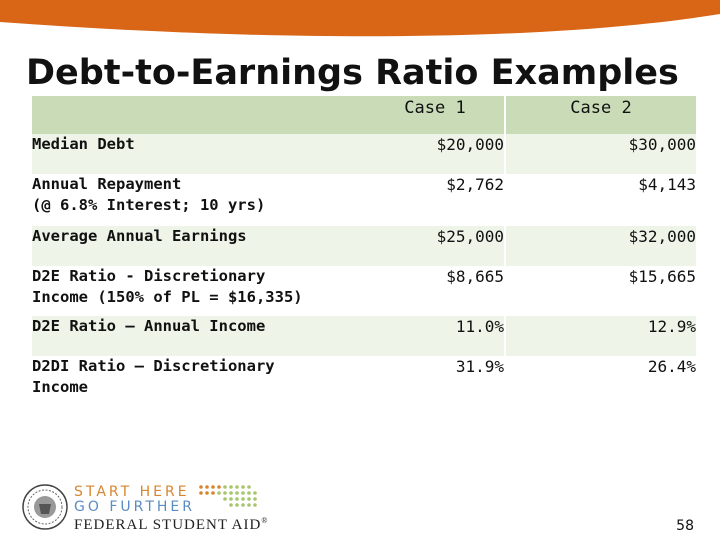 Image resolution: width=720 pixels, height=540 pixels. I want to click on row-case-2-value: $4,143, so click(600, 200).